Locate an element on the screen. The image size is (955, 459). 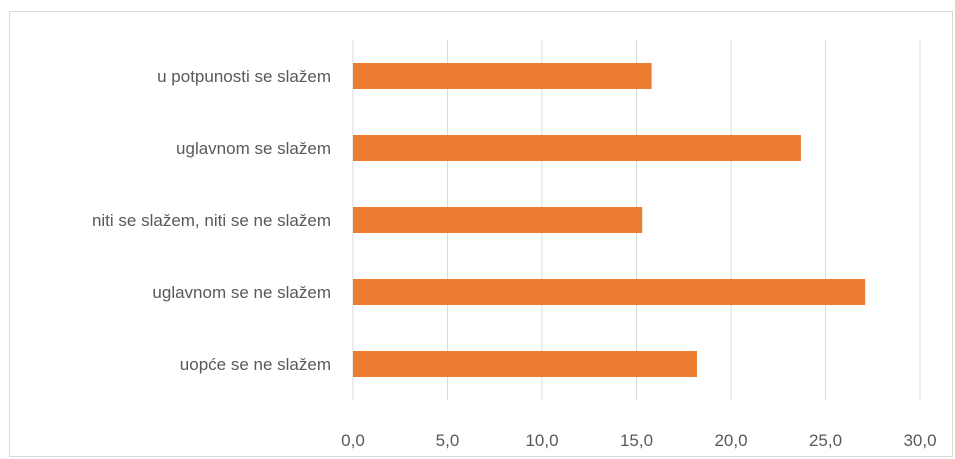
x-tick-label: 0,0 is located at coordinates (353, 440).